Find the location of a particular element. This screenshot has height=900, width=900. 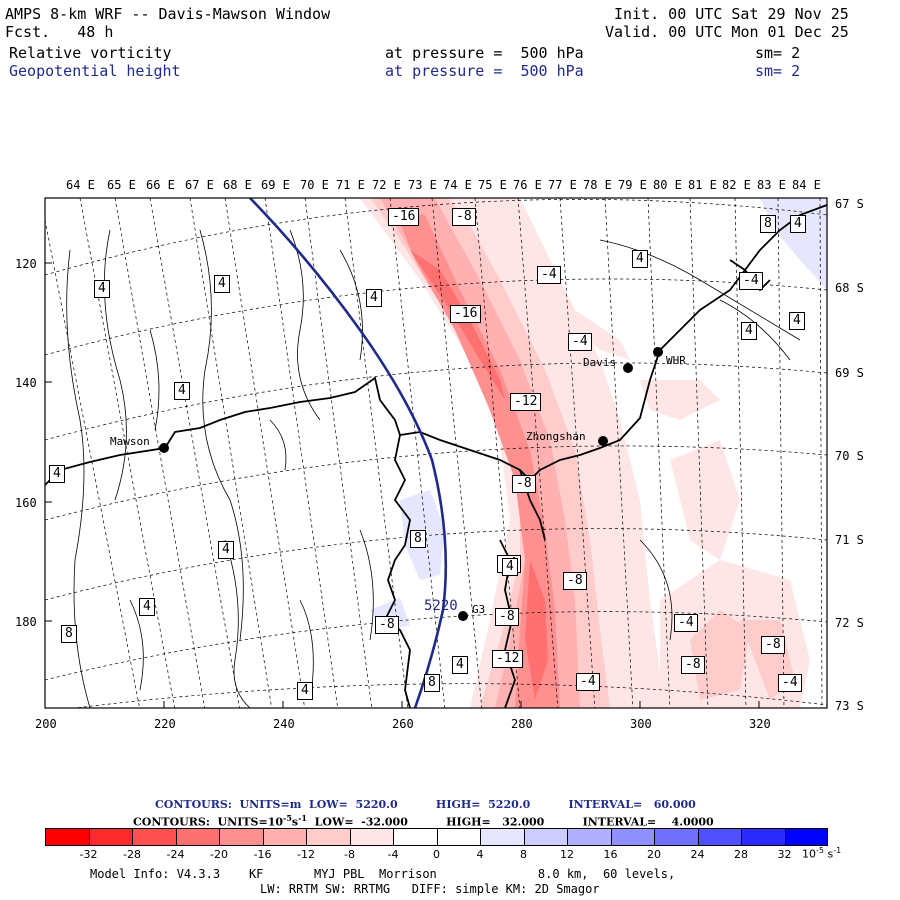

lon-label: 74 E is located at coordinates (457, 185).